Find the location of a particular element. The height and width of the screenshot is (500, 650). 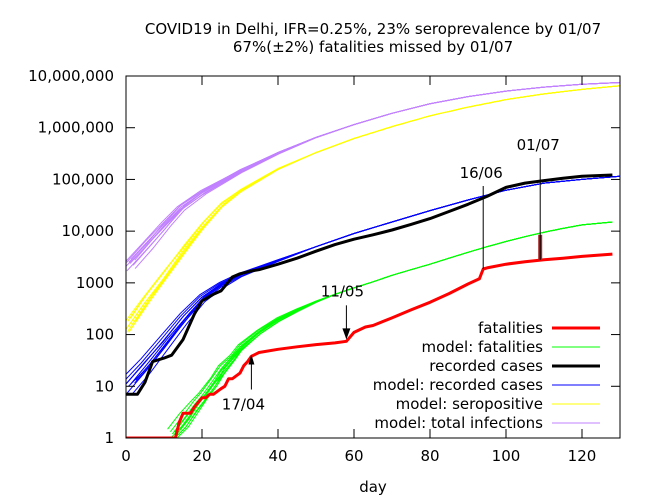

annotation-11-05: 11/05 is located at coordinates (342, 311).